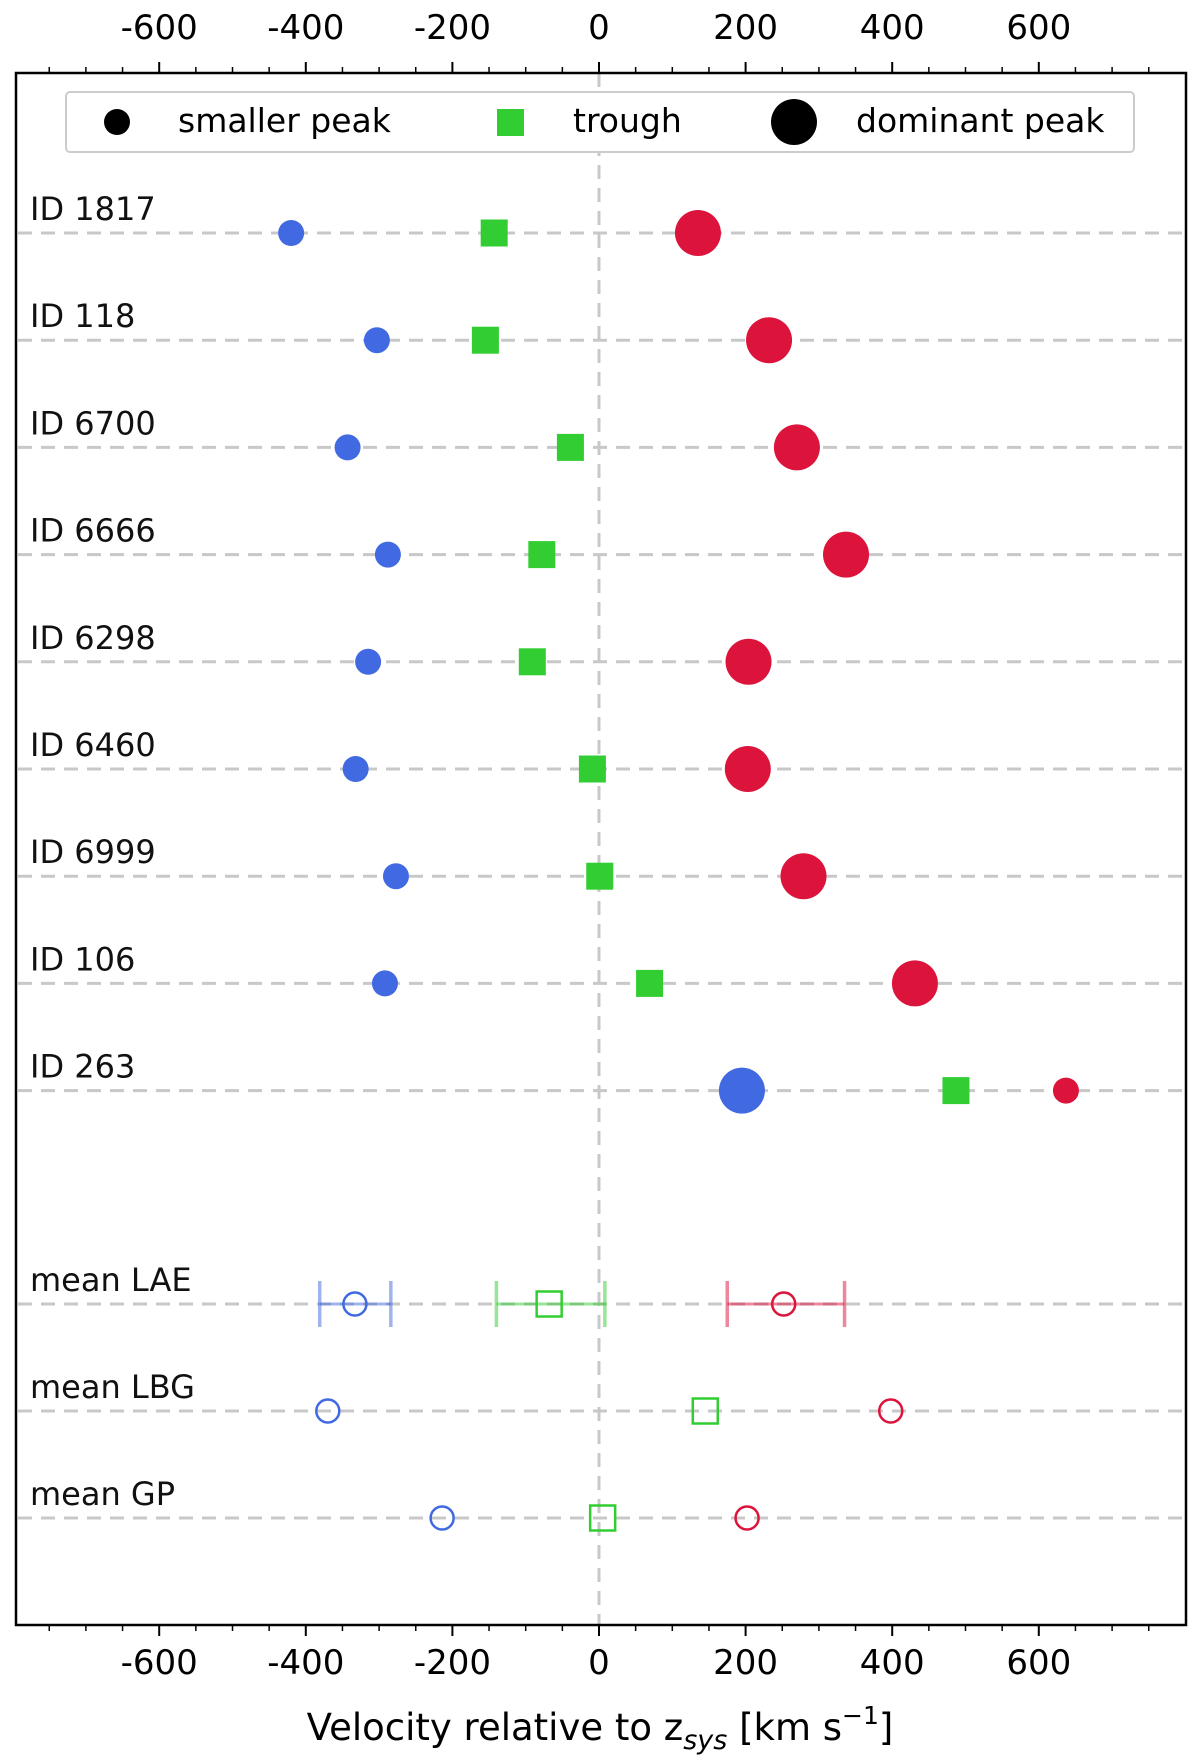  What do you see at coordinates (82, 959) in the screenshot?
I see `object-label: ID 106` at bounding box center [82, 959].